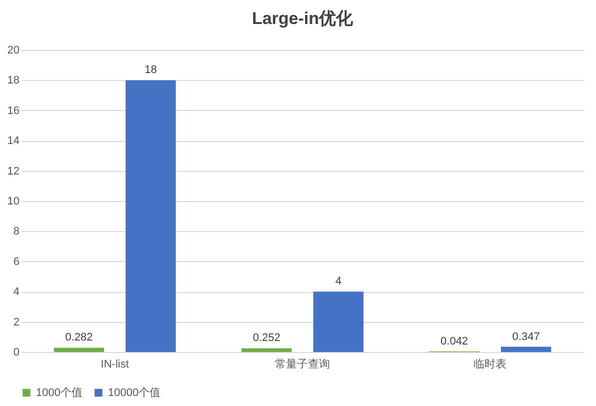 This screenshot has height=406, width=596. Describe the element at coordinates (338, 282) in the screenshot. I see `data-label: 4` at that location.